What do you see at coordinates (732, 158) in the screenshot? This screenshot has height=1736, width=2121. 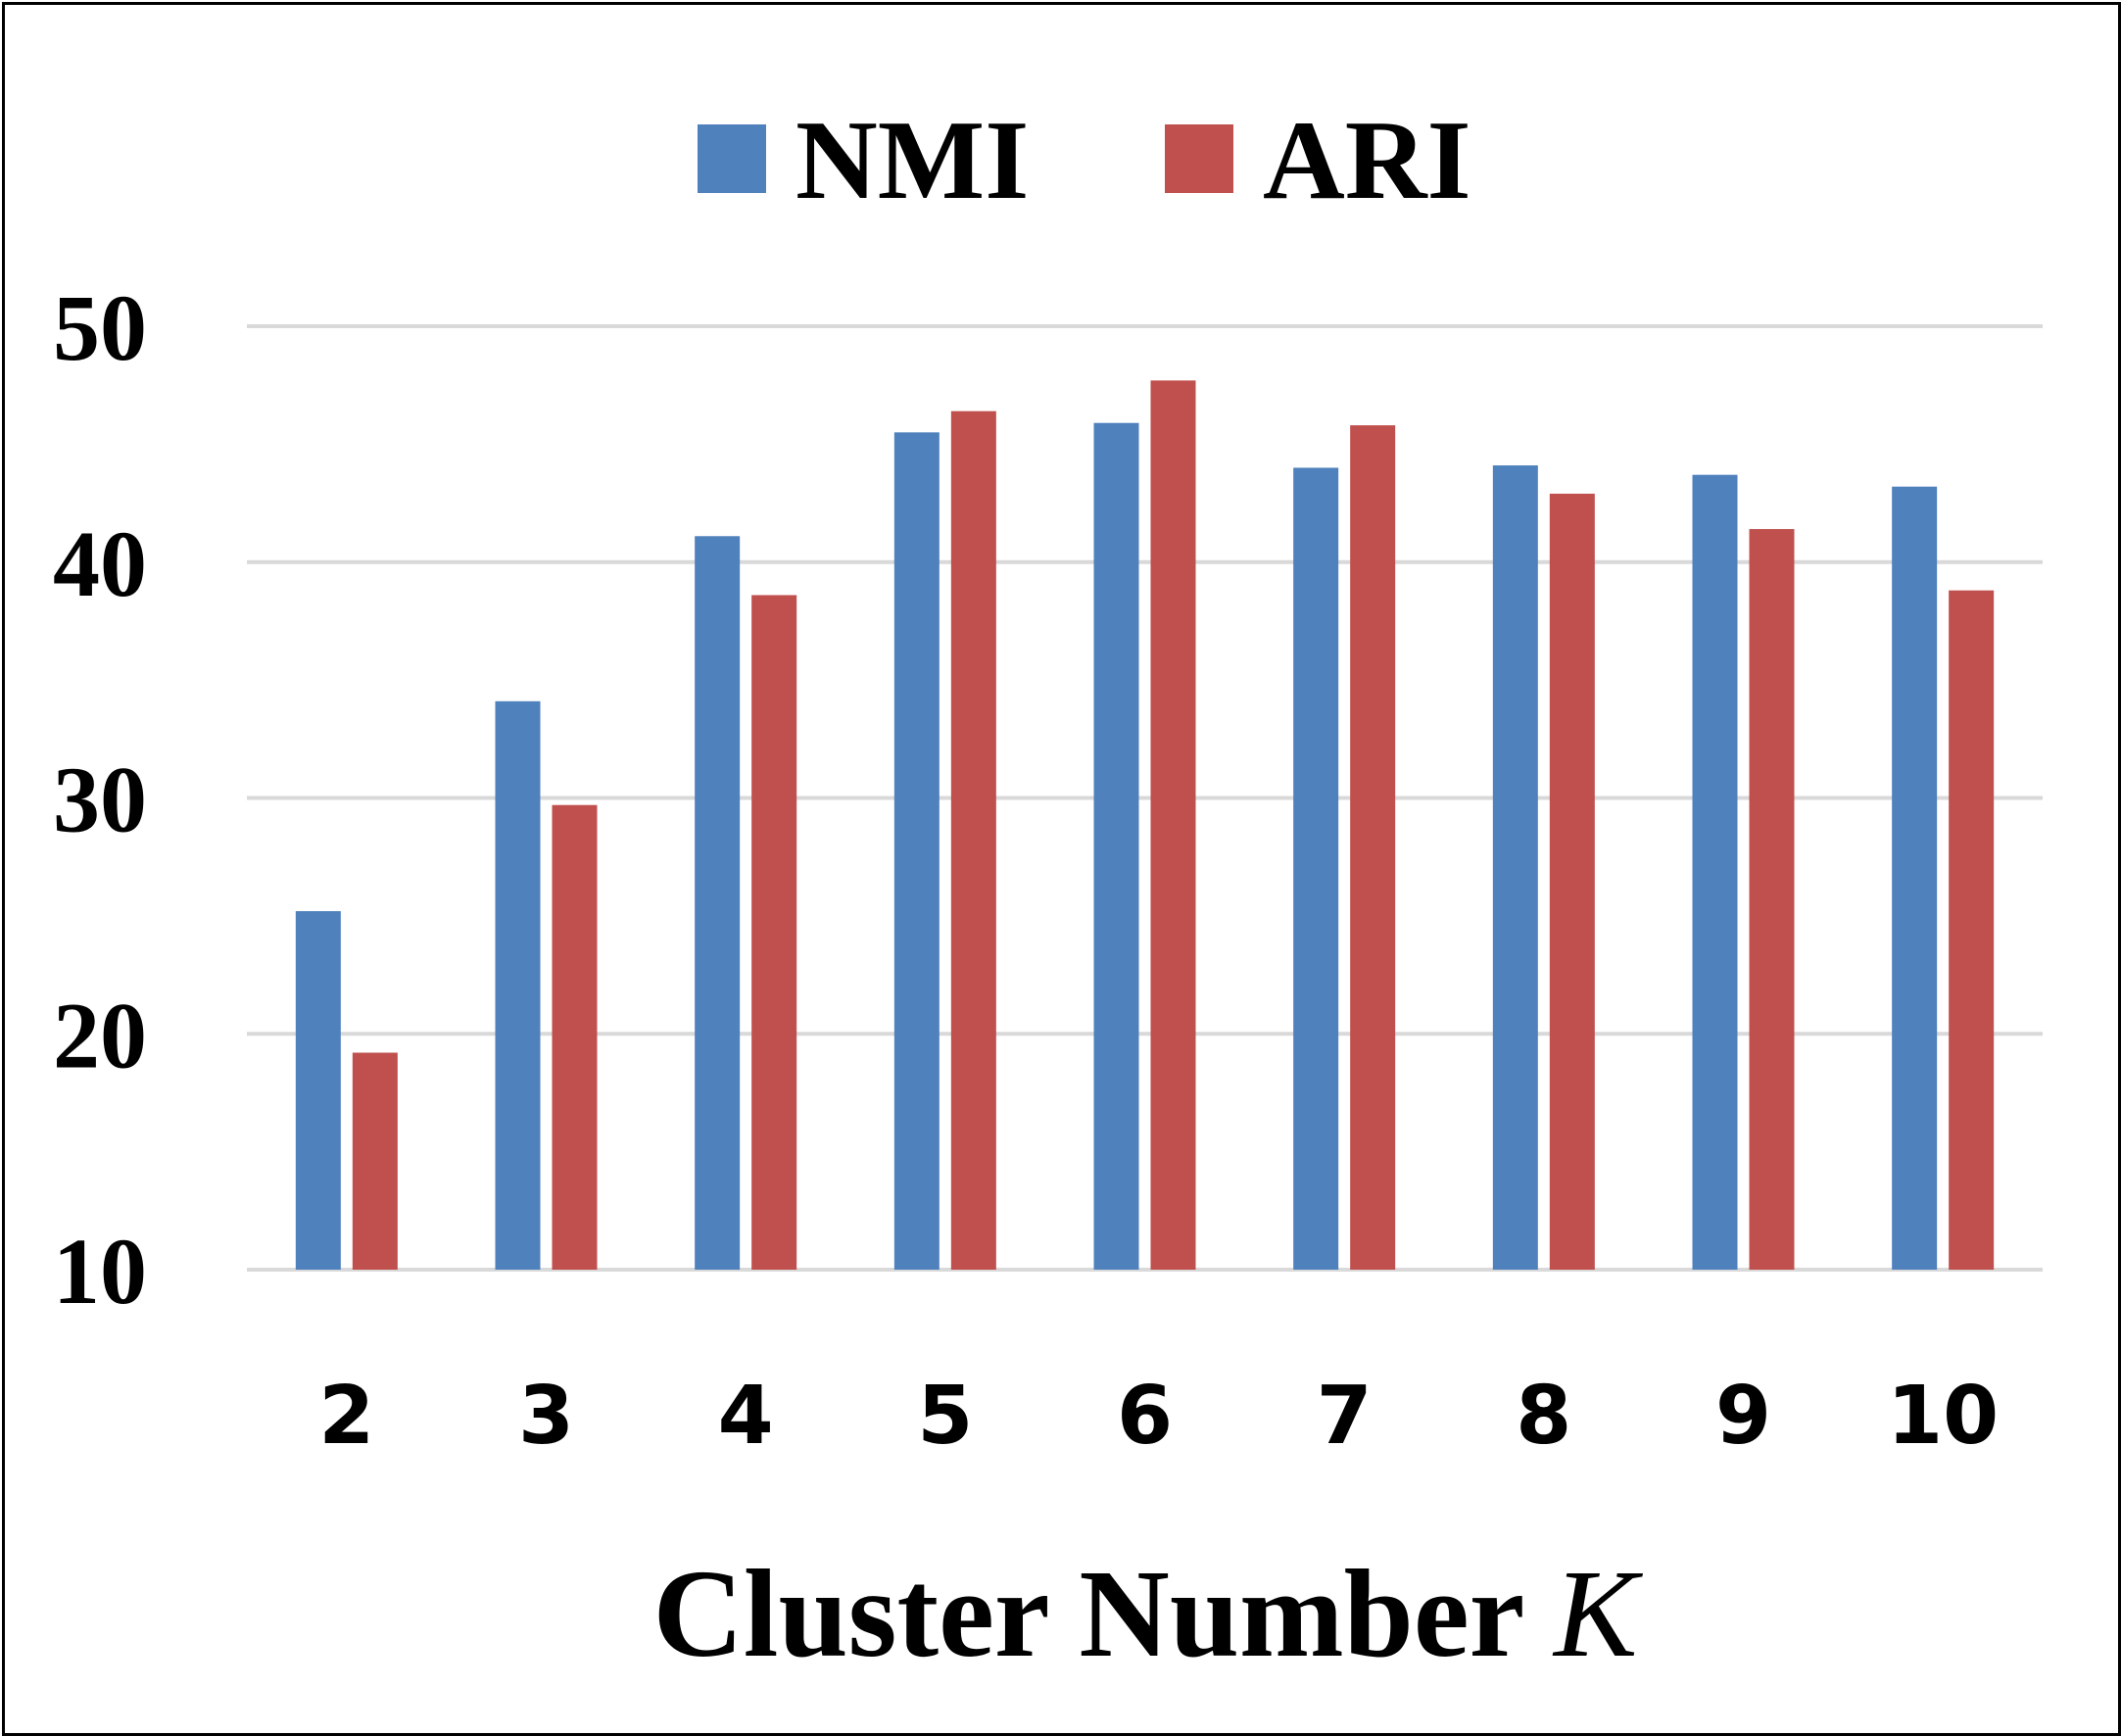 I see `legend-swatch-nmi` at bounding box center [732, 158].